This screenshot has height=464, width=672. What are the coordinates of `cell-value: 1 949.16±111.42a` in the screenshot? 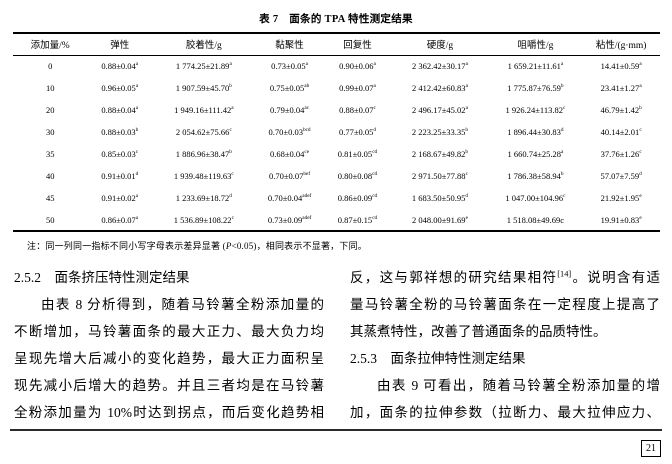 It's located at (204, 110).